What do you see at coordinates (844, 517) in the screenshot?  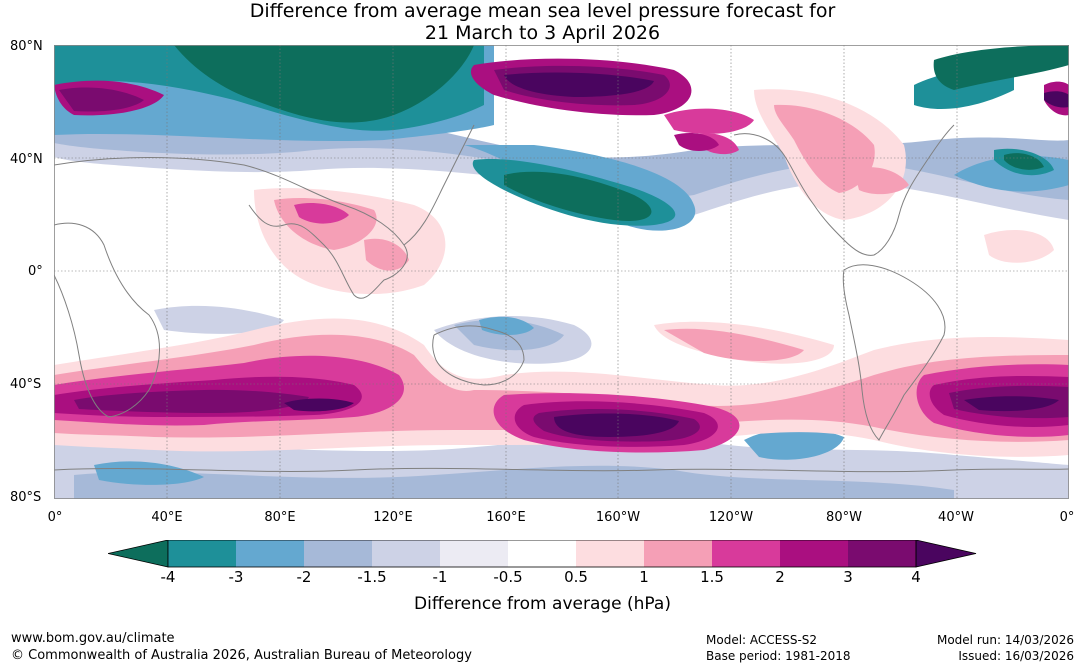 I see `lon-label-80w: 80°W` at bounding box center [844, 517].